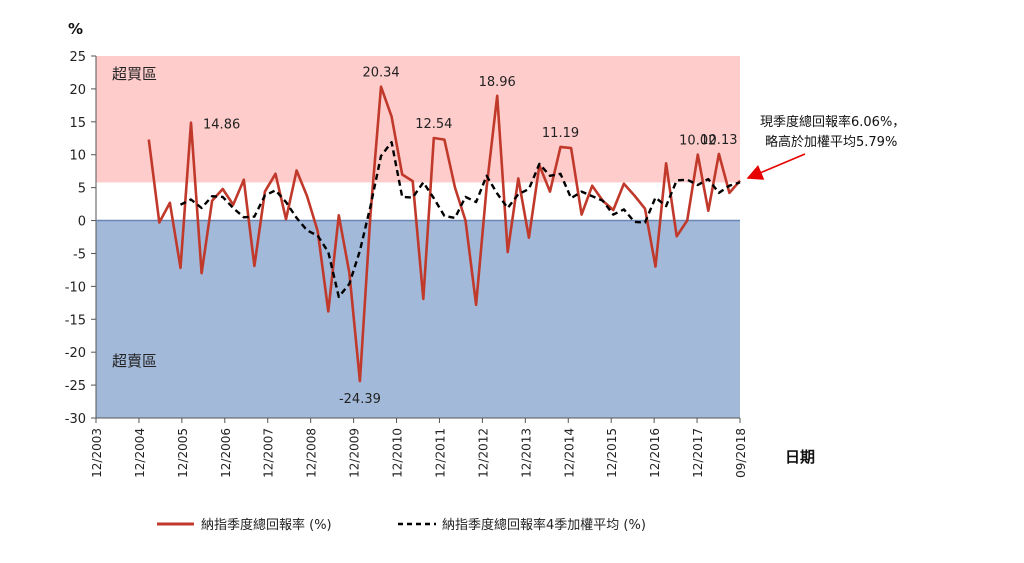 The width and height of the screenshot is (1024, 563). I want to click on y-tick-label: 20, so click(77, 90).